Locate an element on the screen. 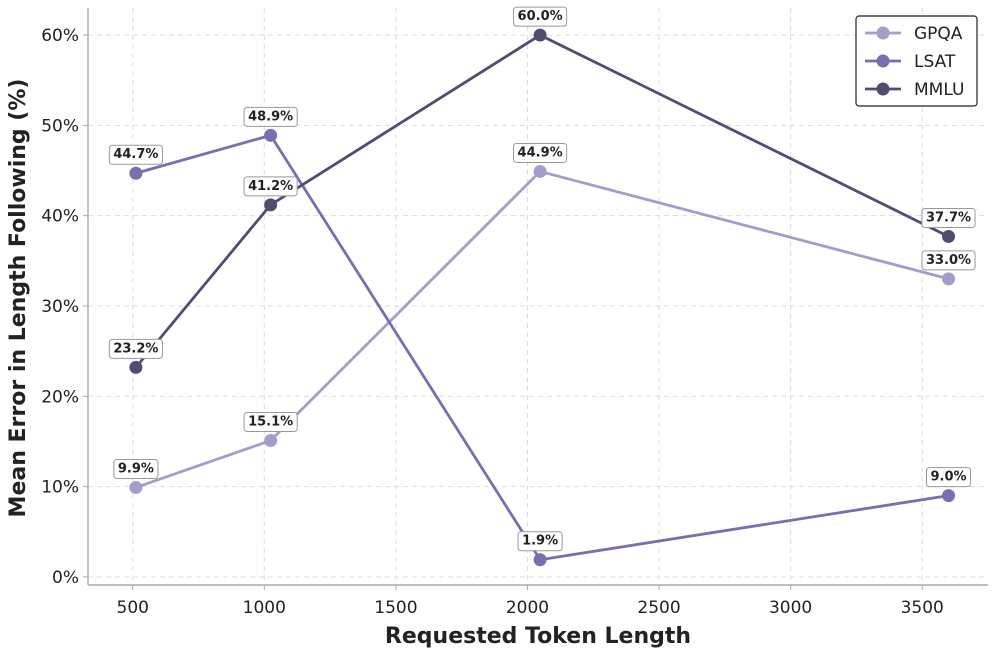  data-label-text: 44.7% is located at coordinates (135, 154).